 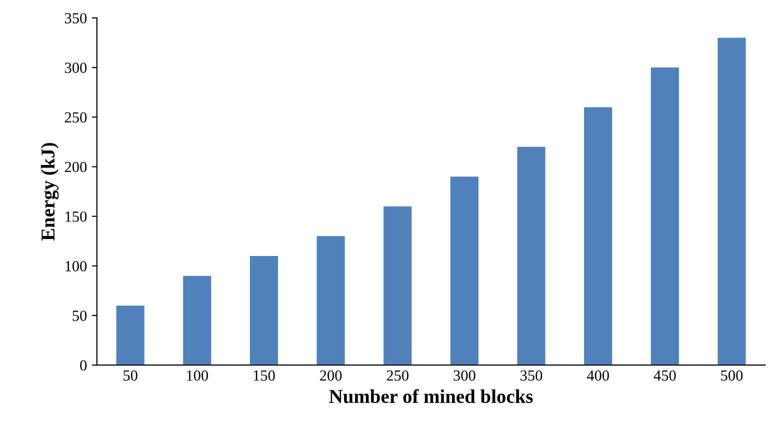 I want to click on x-tick-label: 300, so click(x=465, y=375).